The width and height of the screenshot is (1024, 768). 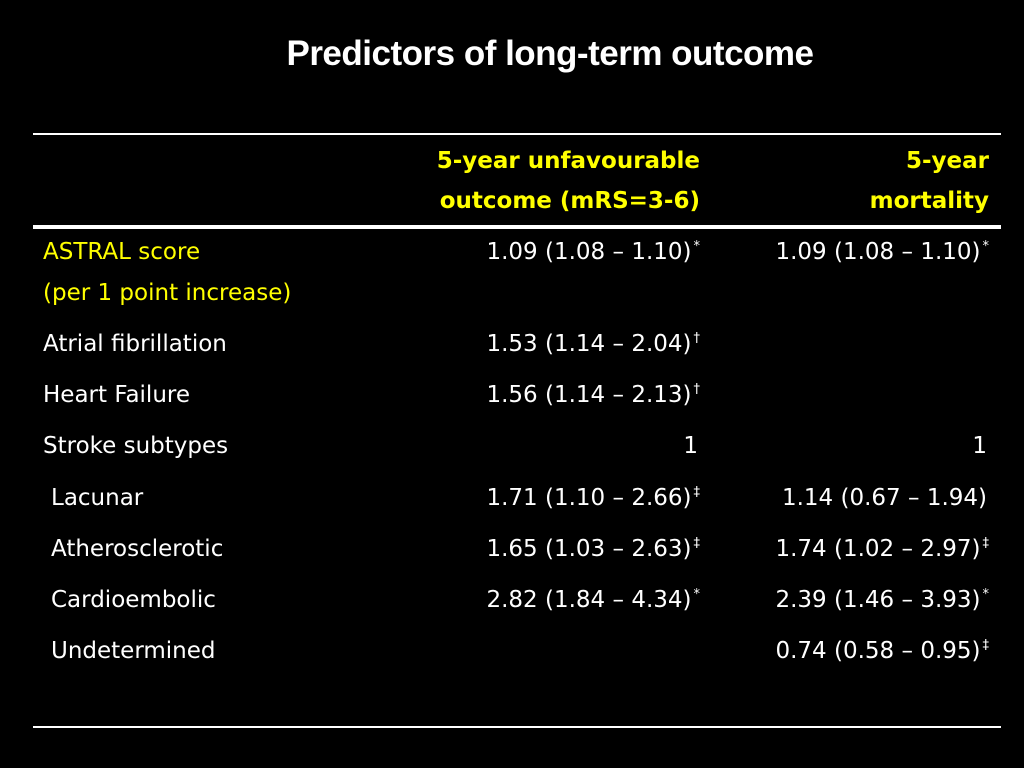 I want to click on cell-value: 1.74 (1.02 – 2.97), so click(x=878, y=549).